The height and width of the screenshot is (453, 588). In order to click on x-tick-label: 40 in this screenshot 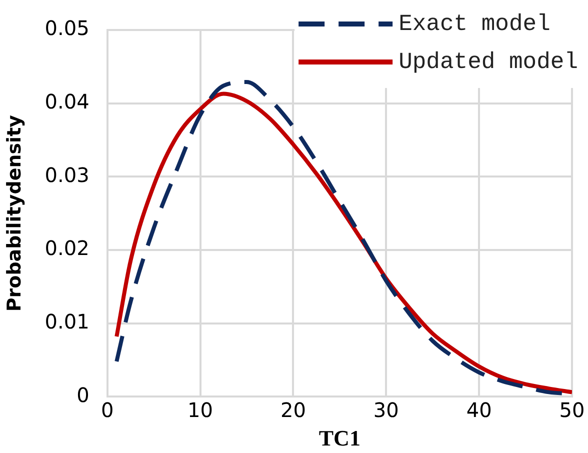, I will do `click(479, 410)`.